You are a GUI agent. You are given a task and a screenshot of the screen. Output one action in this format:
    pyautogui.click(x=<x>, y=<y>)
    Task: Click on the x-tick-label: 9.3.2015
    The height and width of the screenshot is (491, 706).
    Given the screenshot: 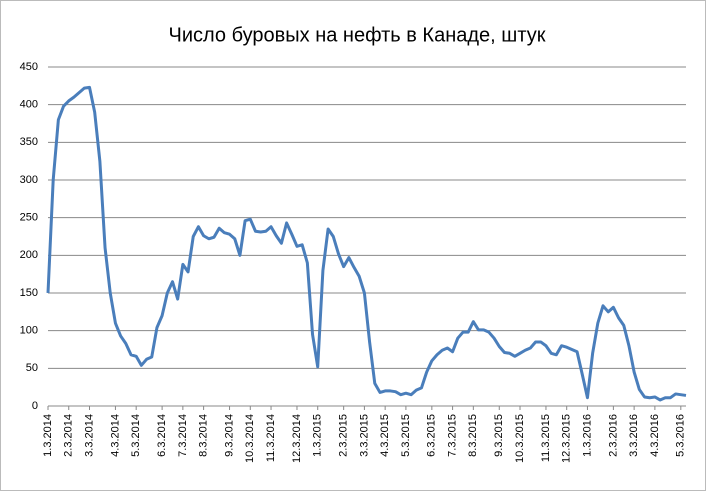 What is the action you would take?
    pyautogui.click(x=499, y=435)
    